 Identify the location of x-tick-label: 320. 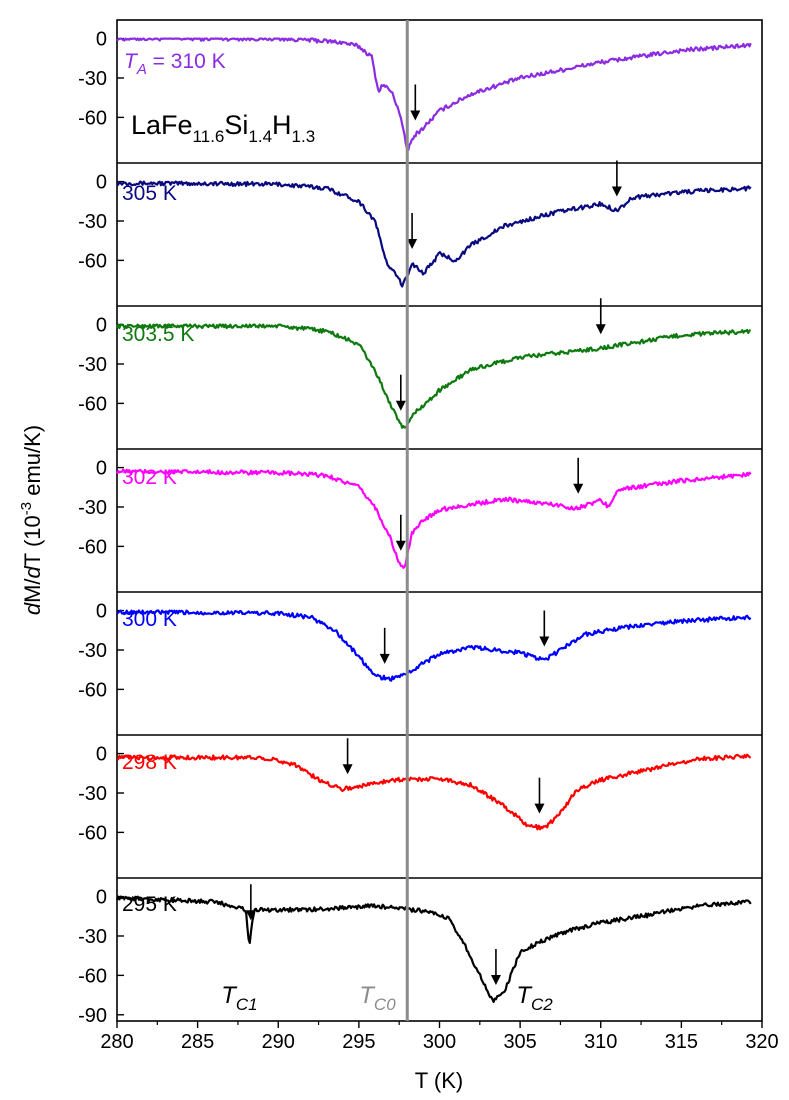
(761, 1042).